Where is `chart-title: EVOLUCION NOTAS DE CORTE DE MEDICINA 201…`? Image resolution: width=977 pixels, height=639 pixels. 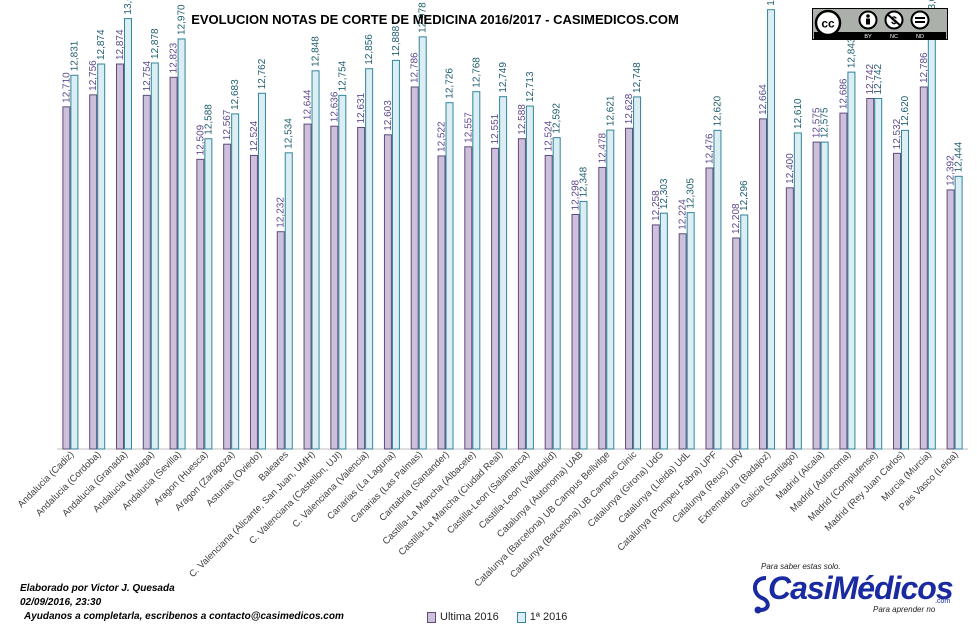
chart-title: EVOLUCION NOTAS DE CORTE DE MEDICINA 201… is located at coordinates (435, 19).